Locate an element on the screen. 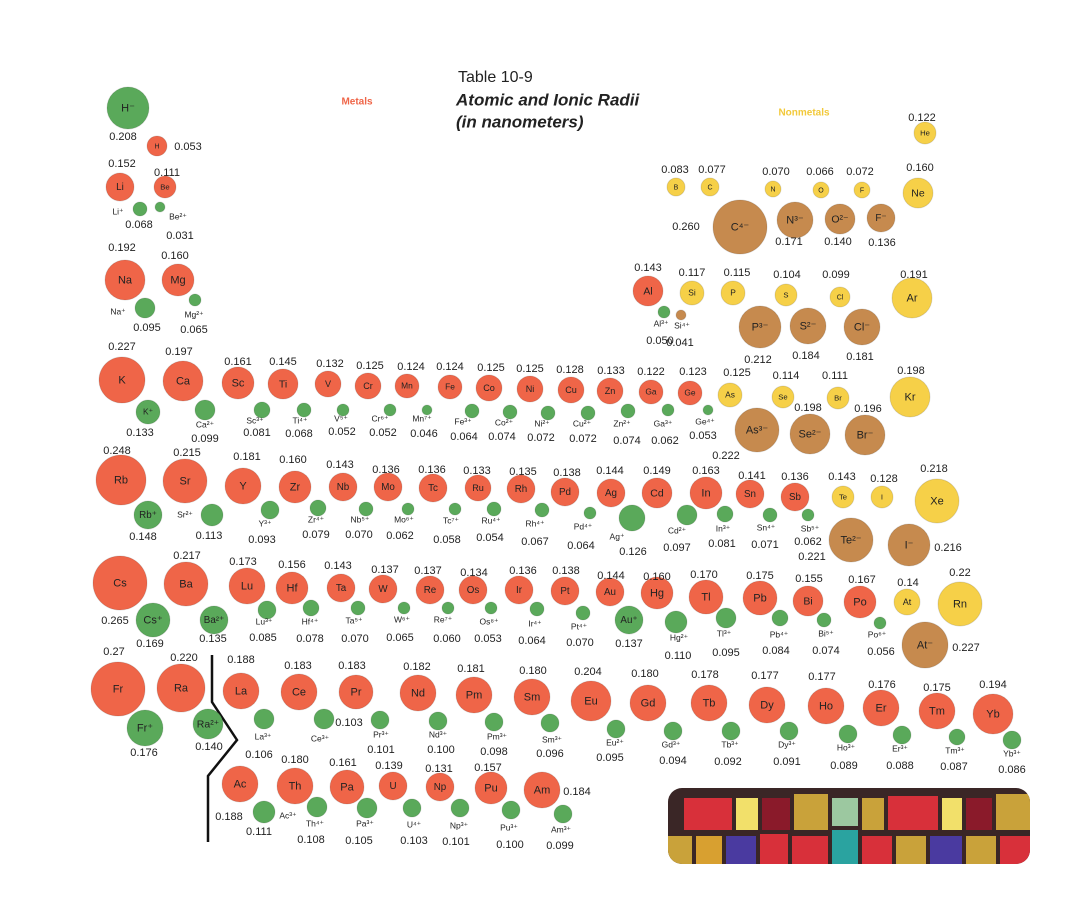 The height and width of the screenshot is (913, 1080). radius-value: 0.222 is located at coordinates (726, 456).